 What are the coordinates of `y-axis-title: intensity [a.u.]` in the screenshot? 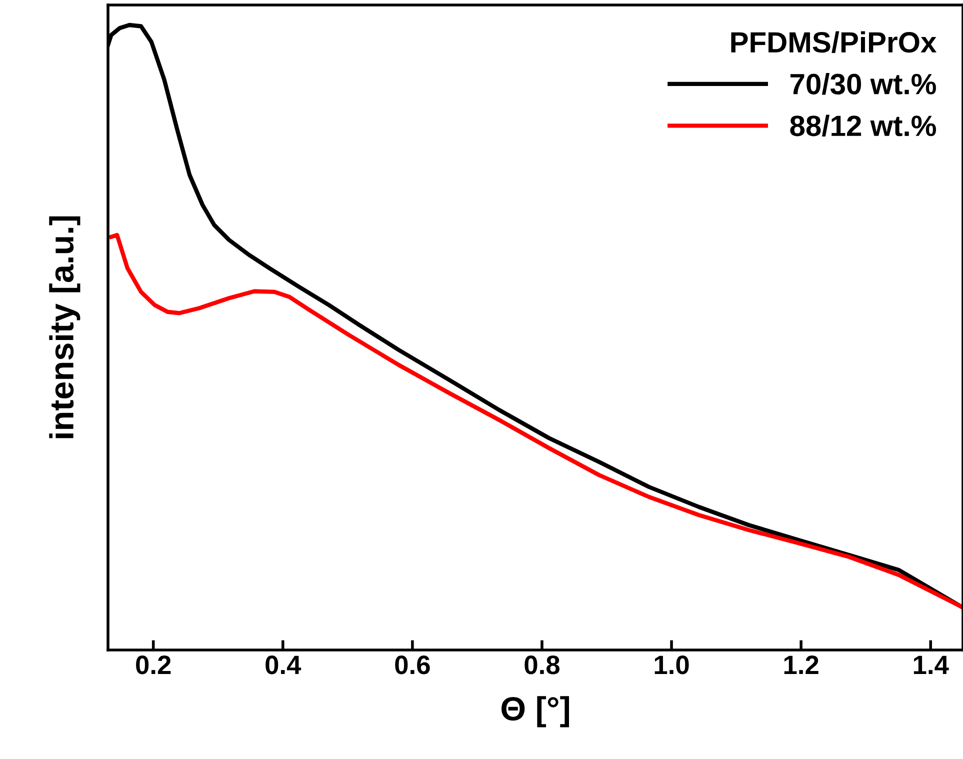 It's located at (64, 327).